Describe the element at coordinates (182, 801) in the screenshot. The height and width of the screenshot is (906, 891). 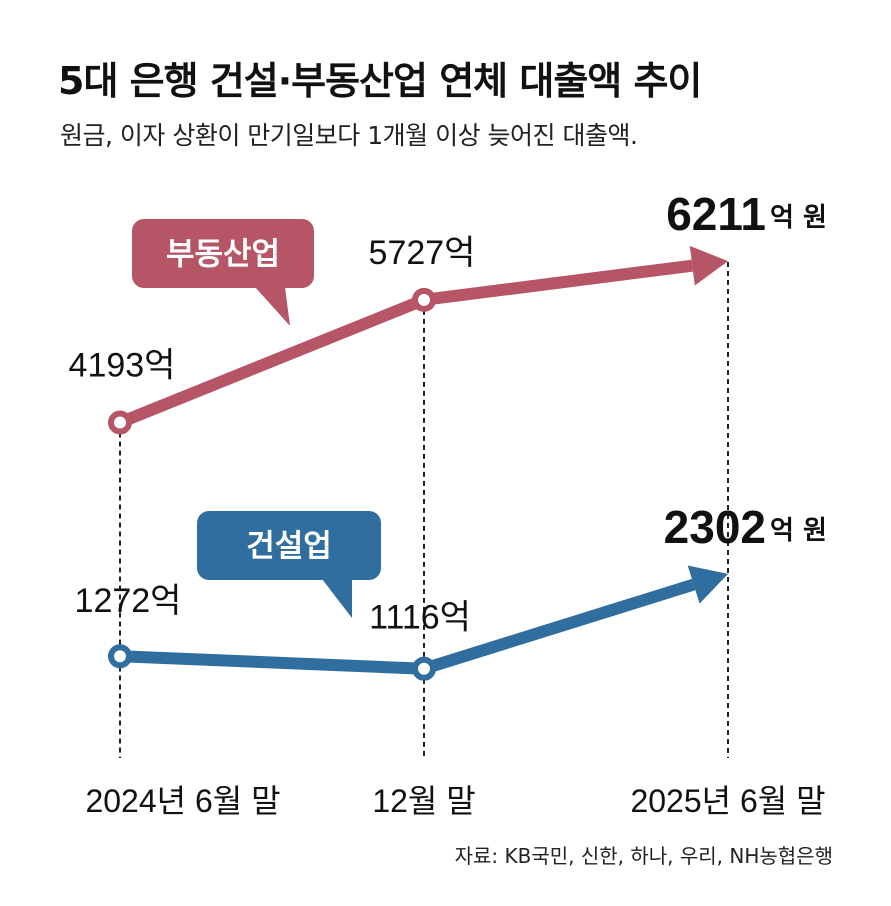
I see `x-tick-label: 2024년 6월 말` at that location.